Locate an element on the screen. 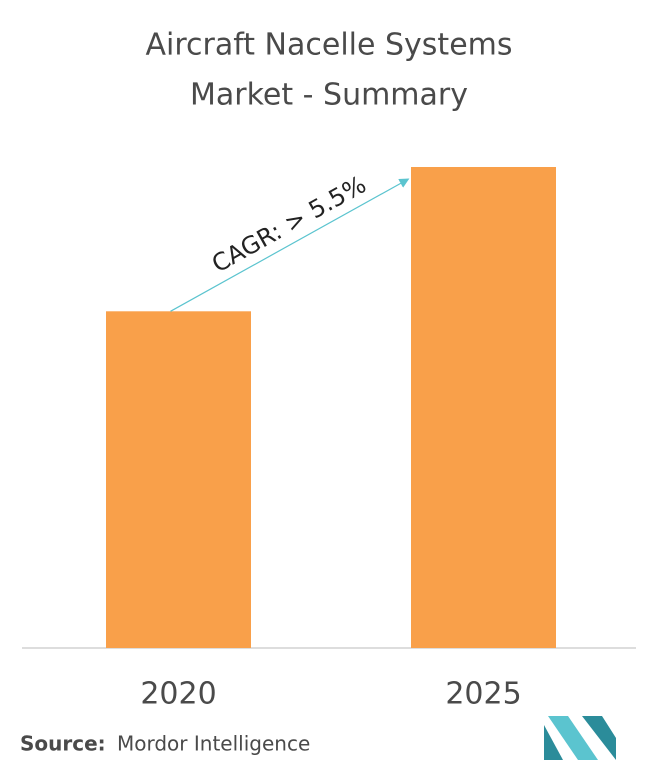  source-text: Mordor Intelligence is located at coordinates (213, 744).